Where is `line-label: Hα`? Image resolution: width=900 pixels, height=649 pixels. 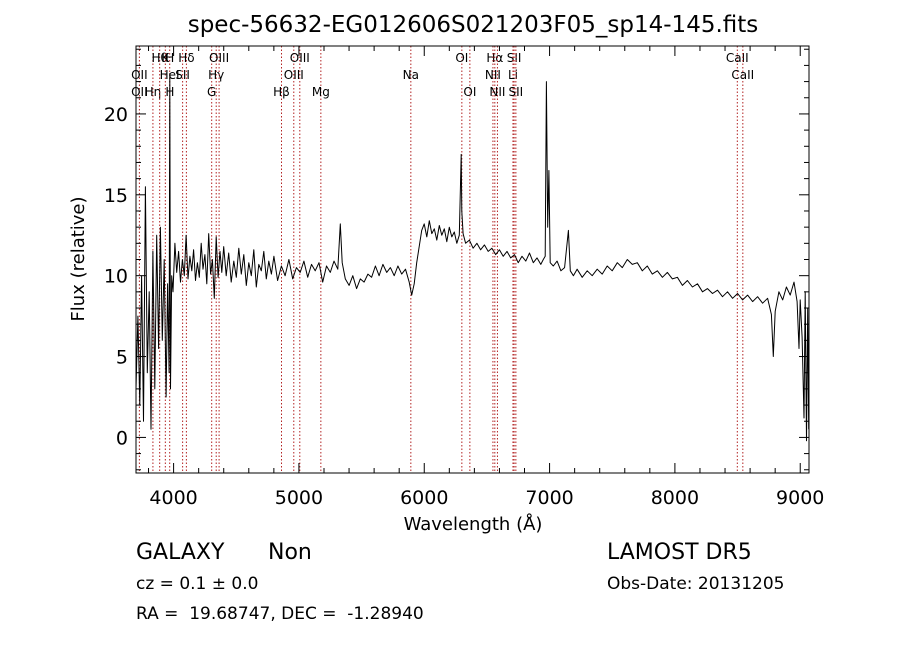 line-label: Hα is located at coordinates (494, 58).